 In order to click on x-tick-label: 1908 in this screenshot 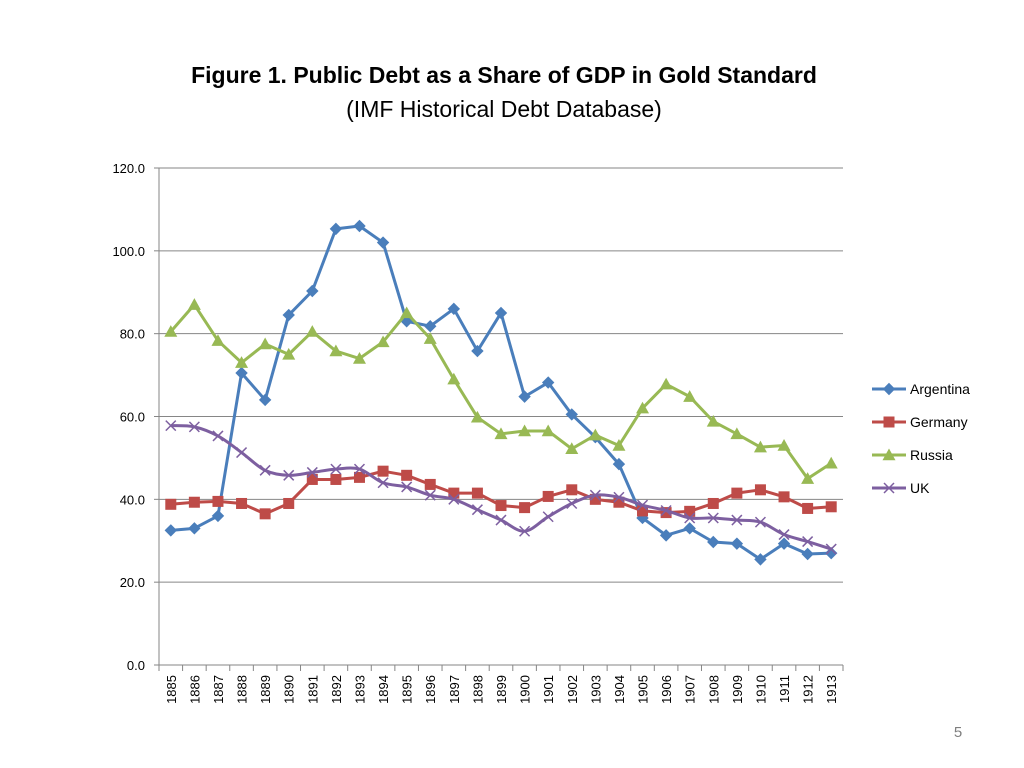, I will do `click(713, 689)`.